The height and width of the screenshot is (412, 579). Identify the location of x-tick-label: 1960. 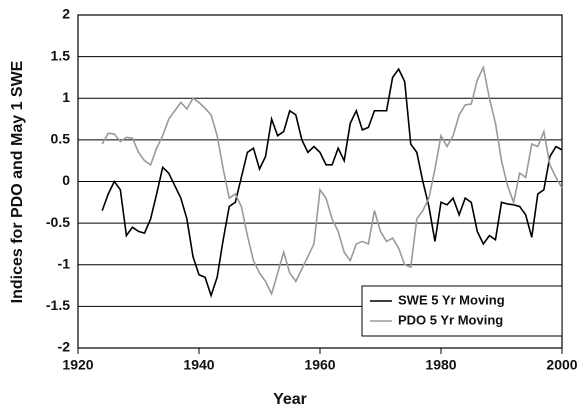
(319, 365).